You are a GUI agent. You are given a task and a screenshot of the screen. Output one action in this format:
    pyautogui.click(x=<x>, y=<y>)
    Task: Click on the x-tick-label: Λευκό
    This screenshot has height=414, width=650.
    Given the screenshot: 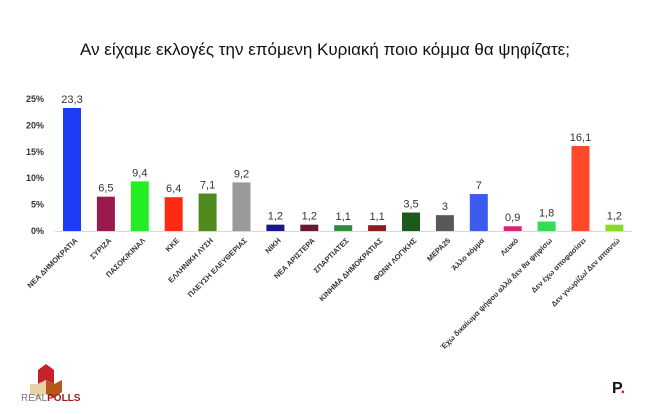 What is the action you would take?
    pyautogui.click(x=510, y=247)
    